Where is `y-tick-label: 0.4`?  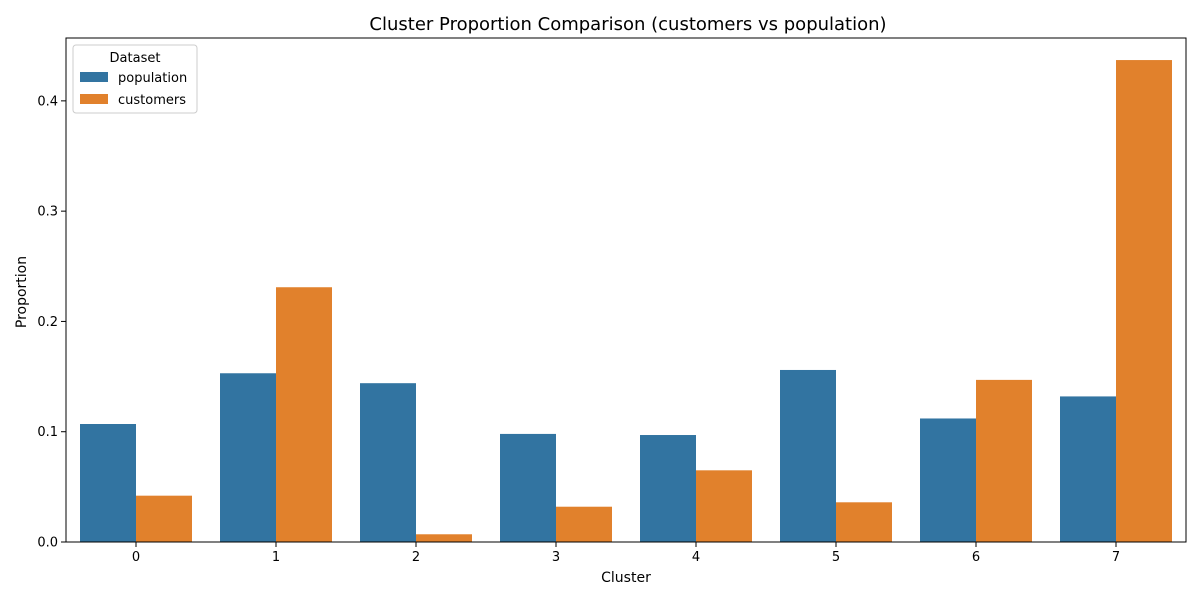 y-tick-label: 0.4 is located at coordinates (47, 101).